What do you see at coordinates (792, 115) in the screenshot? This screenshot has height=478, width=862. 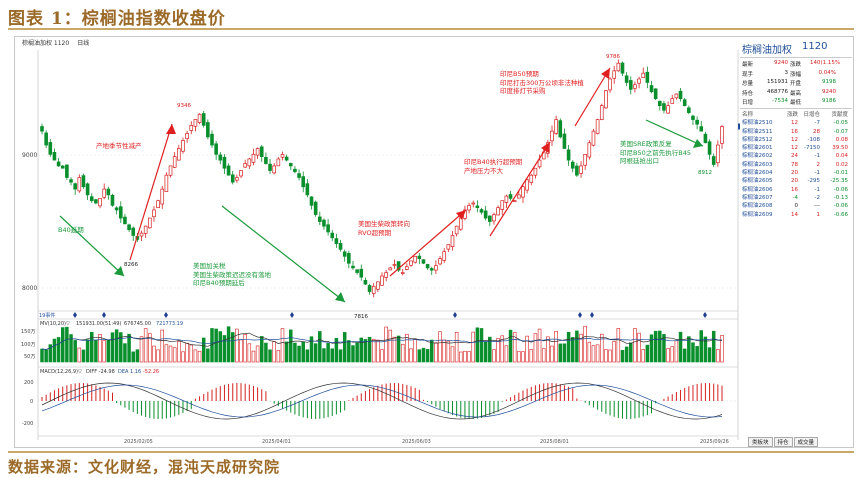 I see `col-header: 涨跌` at bounding box center [792, 115].